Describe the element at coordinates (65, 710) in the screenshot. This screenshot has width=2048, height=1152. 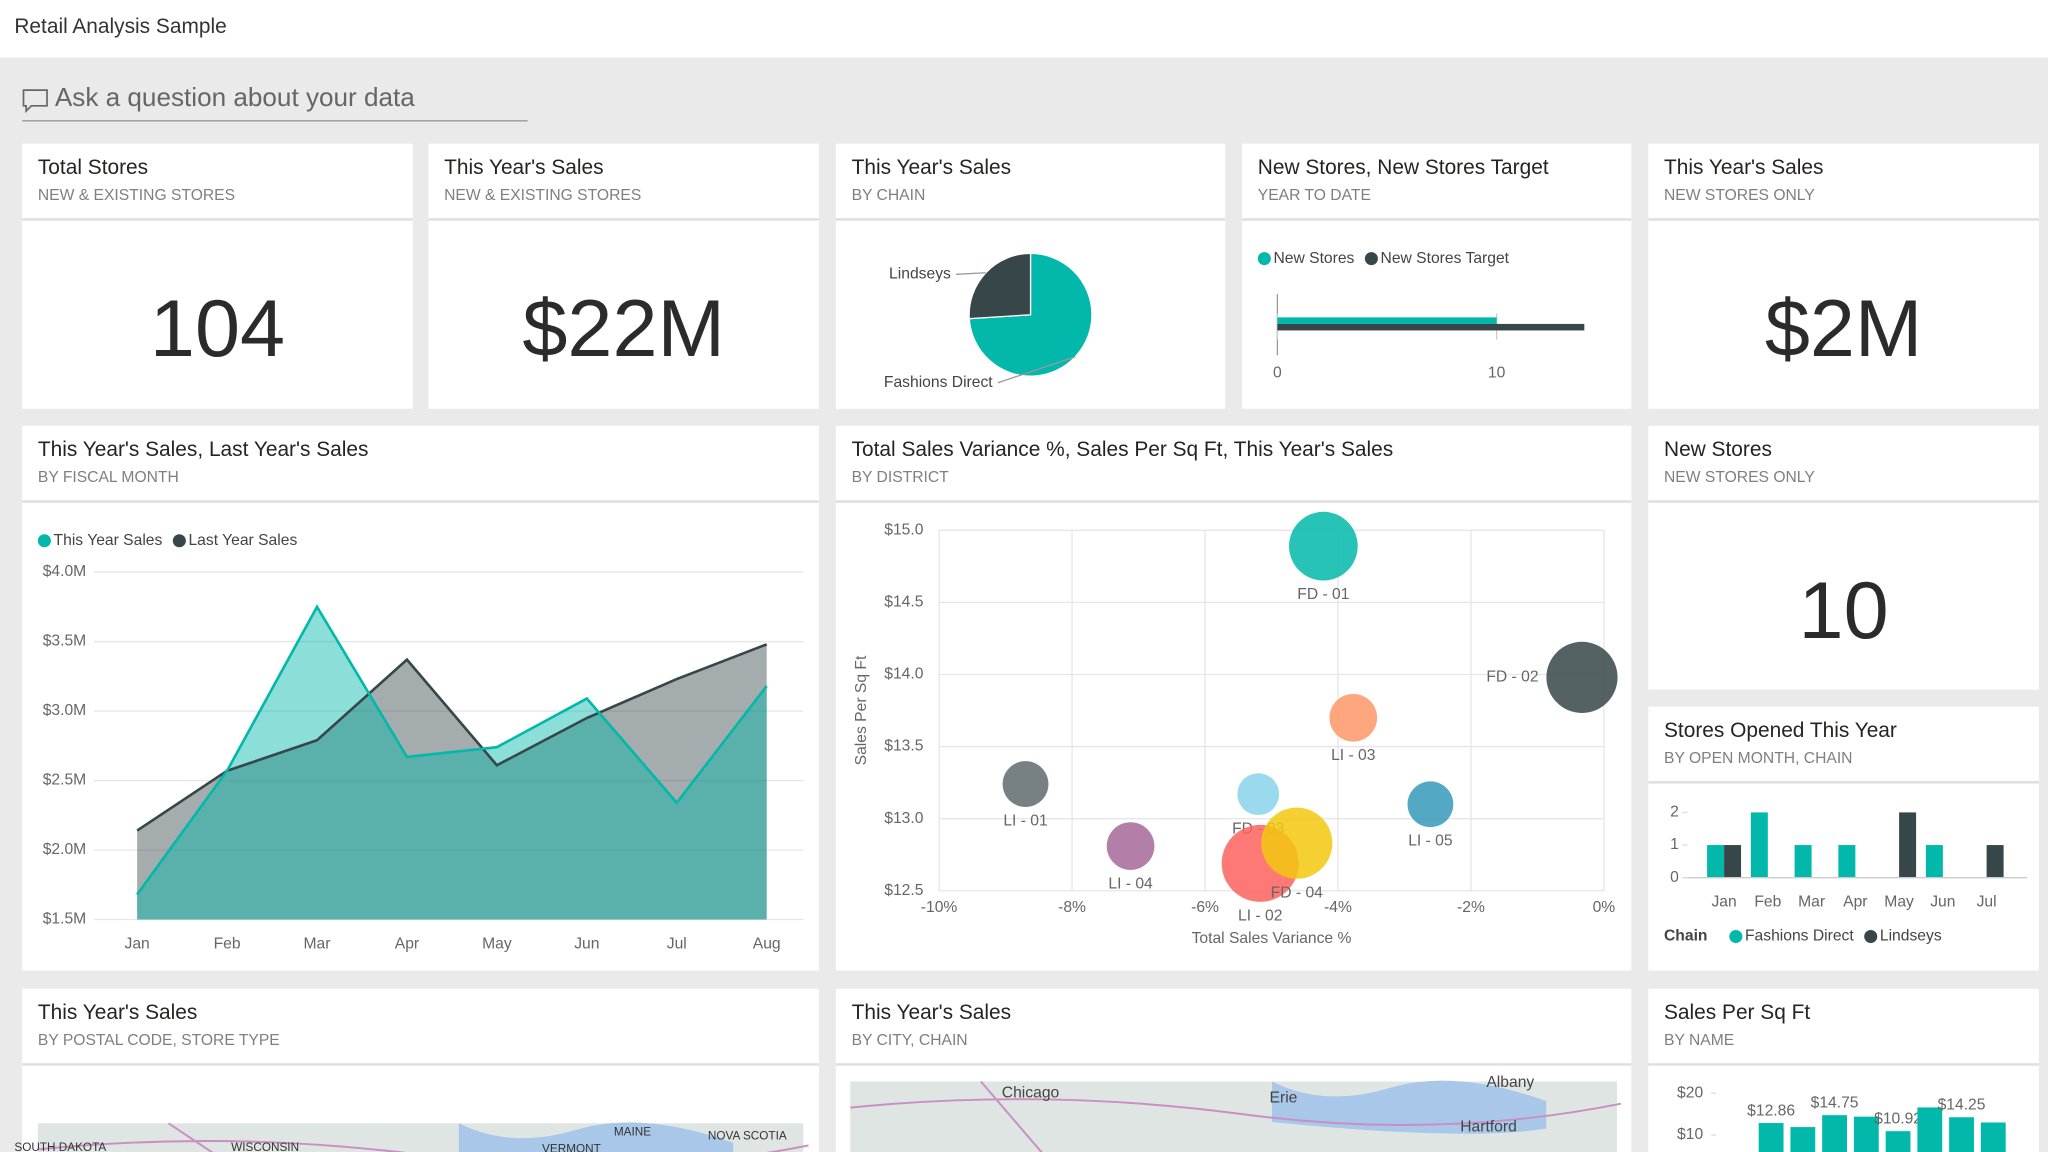
I see `y-tick-label: $3.0M` at that location.